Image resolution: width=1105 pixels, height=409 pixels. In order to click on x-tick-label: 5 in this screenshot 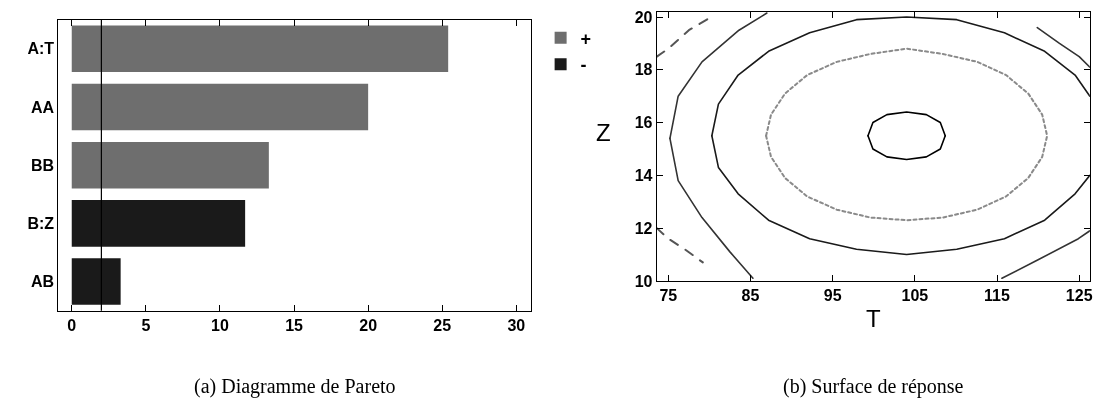, I will do `click(146, 325)`.